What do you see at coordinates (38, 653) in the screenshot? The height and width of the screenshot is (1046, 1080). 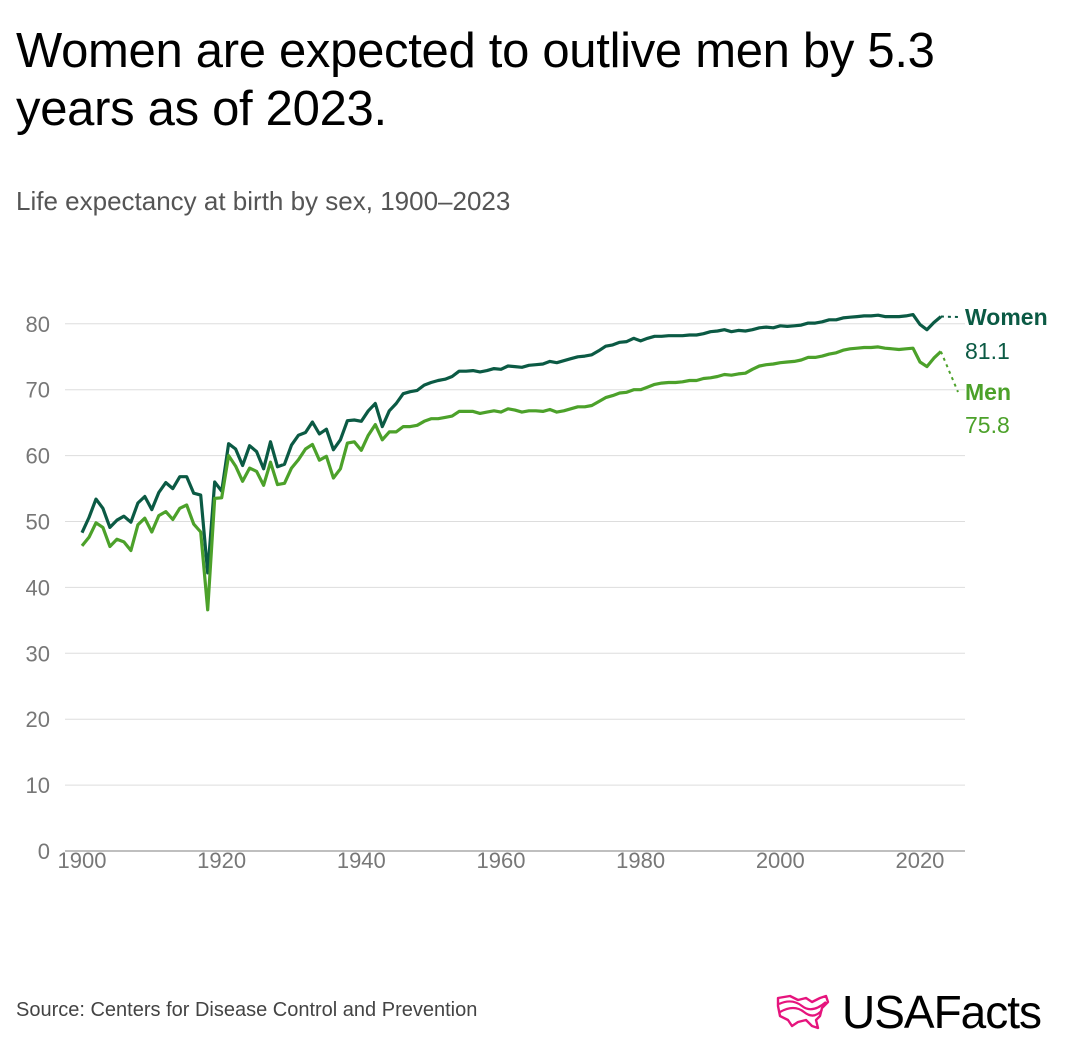 I see `y-tick-label: 30` at bounding box center [38, 653].